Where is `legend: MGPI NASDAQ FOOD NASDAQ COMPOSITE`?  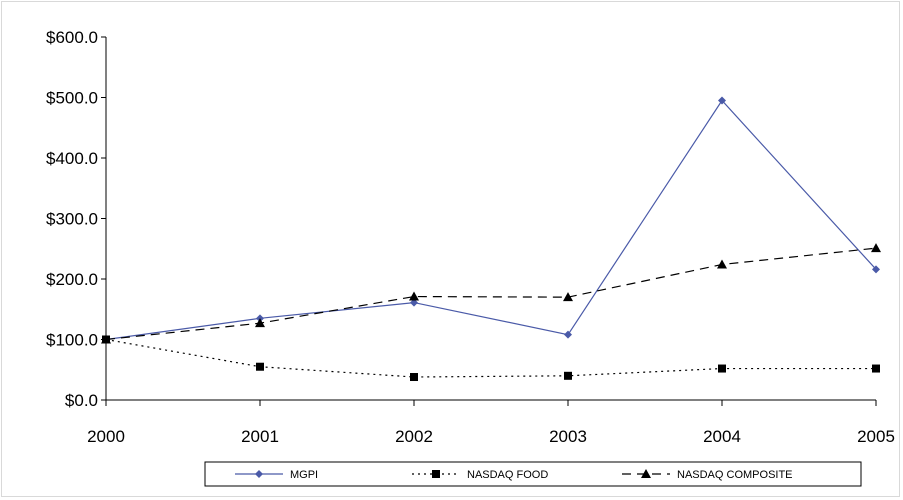 legend: MGPI NASDAQ FOOD NASDAQ COMPOSITE is located at coordinates (533, 474).